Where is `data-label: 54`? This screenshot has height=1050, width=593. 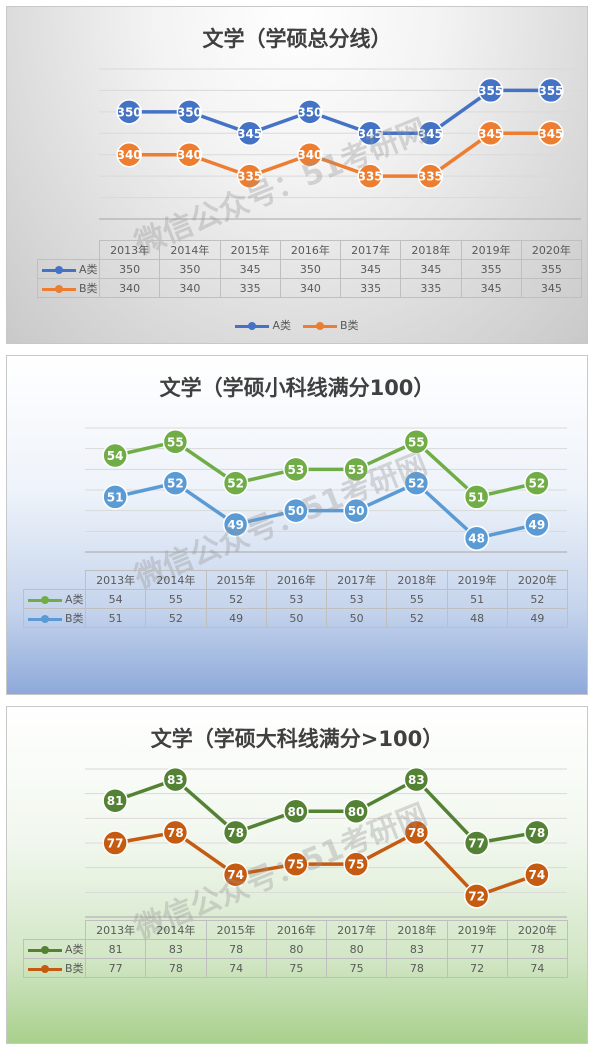 data-label: 54 is located at coordinates (115, 456).